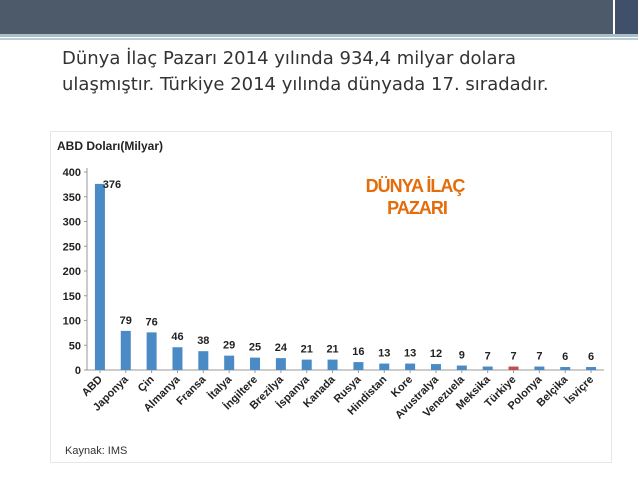  What do you see at coordinates (358, 352) in the screenshot?
I see `data-label: 16` at bounding box center [358, 352].